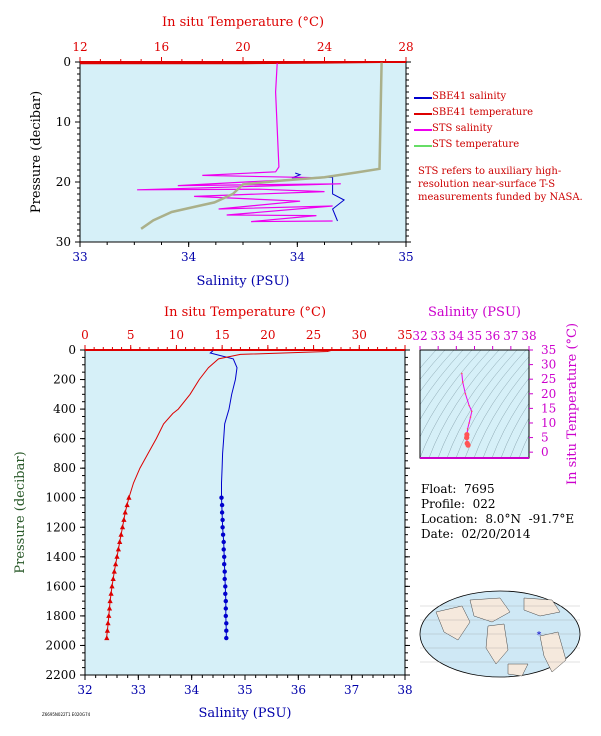 The image size is (601, 736). What do you see at coordinates (423, 114) in the screenshot?
I see `legend-swatch-sbe41-temperature` at bounding box center [423, 114].